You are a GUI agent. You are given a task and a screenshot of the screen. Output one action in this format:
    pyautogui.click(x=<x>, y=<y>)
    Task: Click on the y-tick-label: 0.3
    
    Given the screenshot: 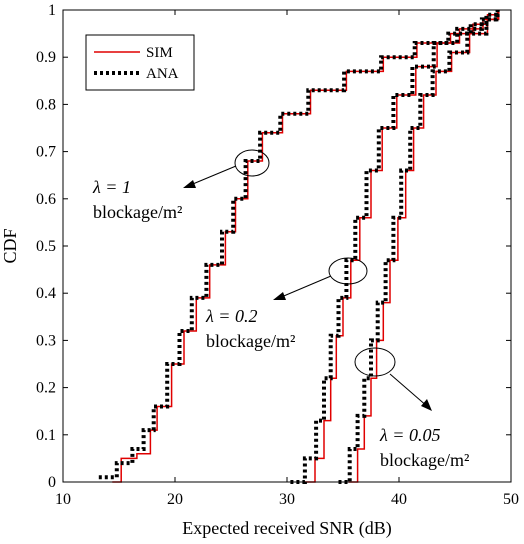 What is the action you would take?
    pyautogui.click(x=46, y=340)
    